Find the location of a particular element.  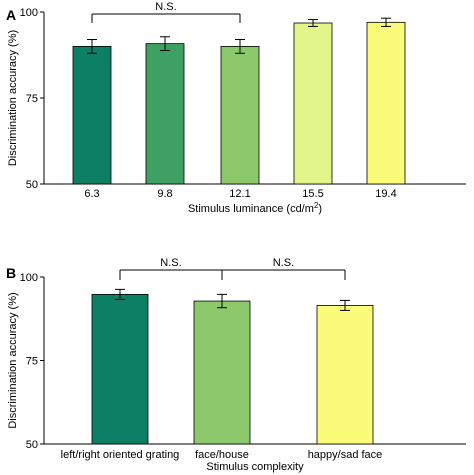

x-tick-label: 15.5 is located at coordinates (312, 194).